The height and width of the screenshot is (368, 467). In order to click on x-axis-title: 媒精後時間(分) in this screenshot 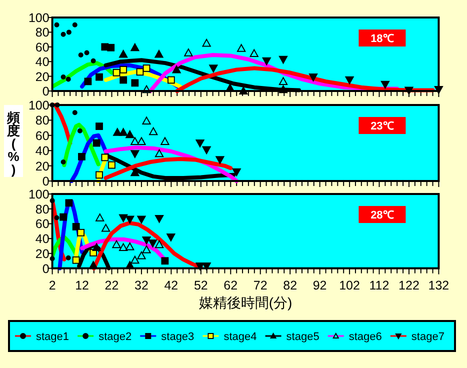, I will do `click(245, 302)`.